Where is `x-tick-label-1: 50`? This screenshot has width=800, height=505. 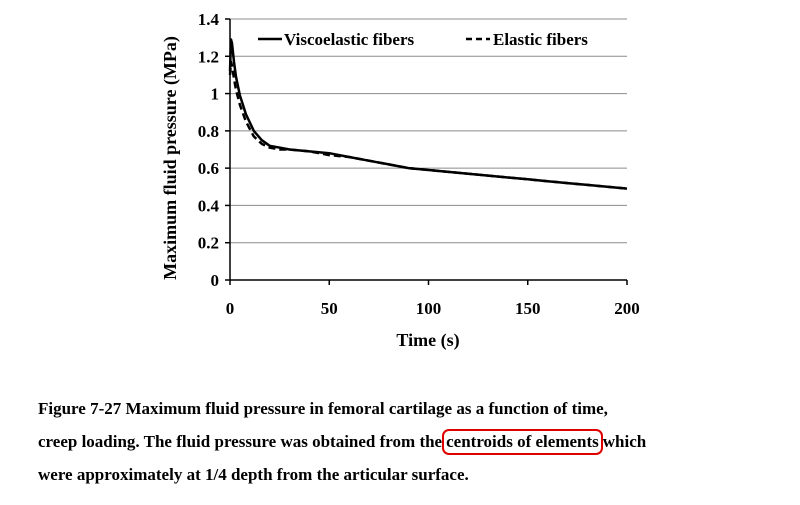 x-tick-label-1: 50 is located at coordinates (329, 308).